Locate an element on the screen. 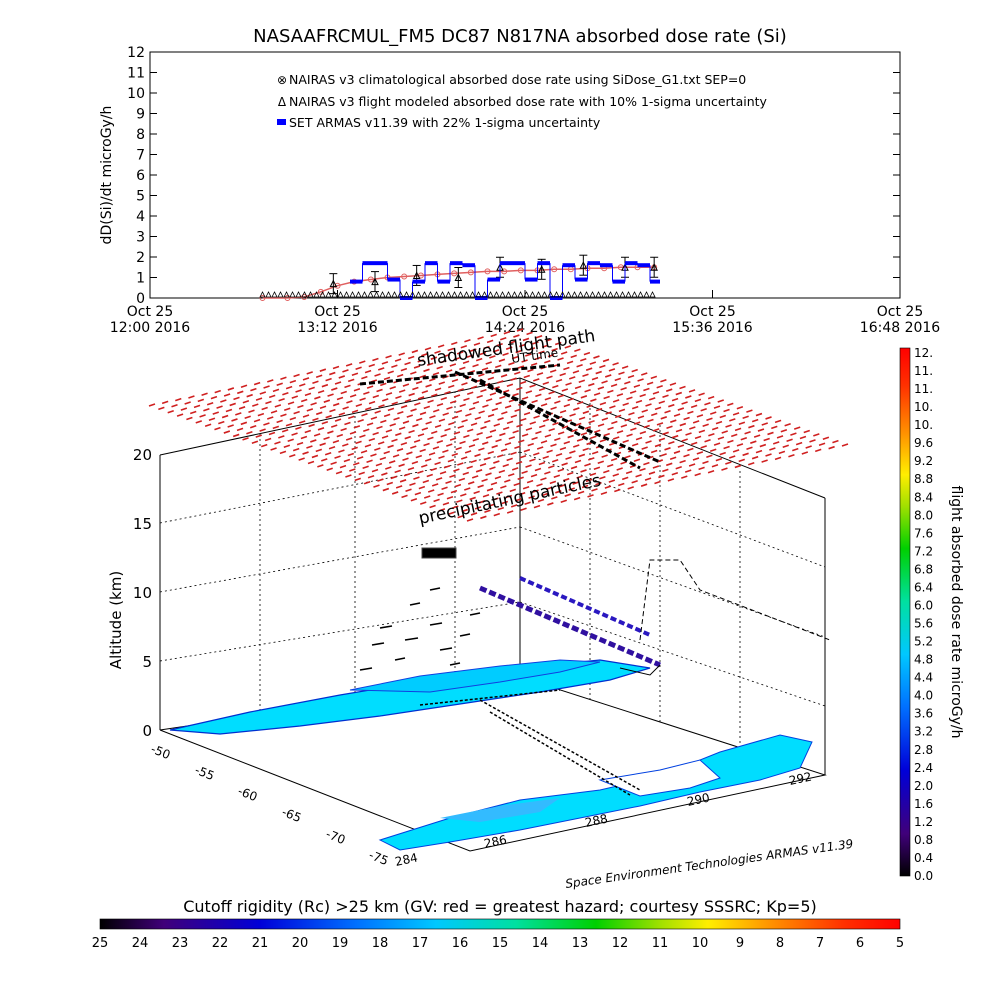 Image resolution: width=1000 pixels, height=1000 pixels. dose-colorbar-tick: 3.6 is located at coordinates (923, 714).